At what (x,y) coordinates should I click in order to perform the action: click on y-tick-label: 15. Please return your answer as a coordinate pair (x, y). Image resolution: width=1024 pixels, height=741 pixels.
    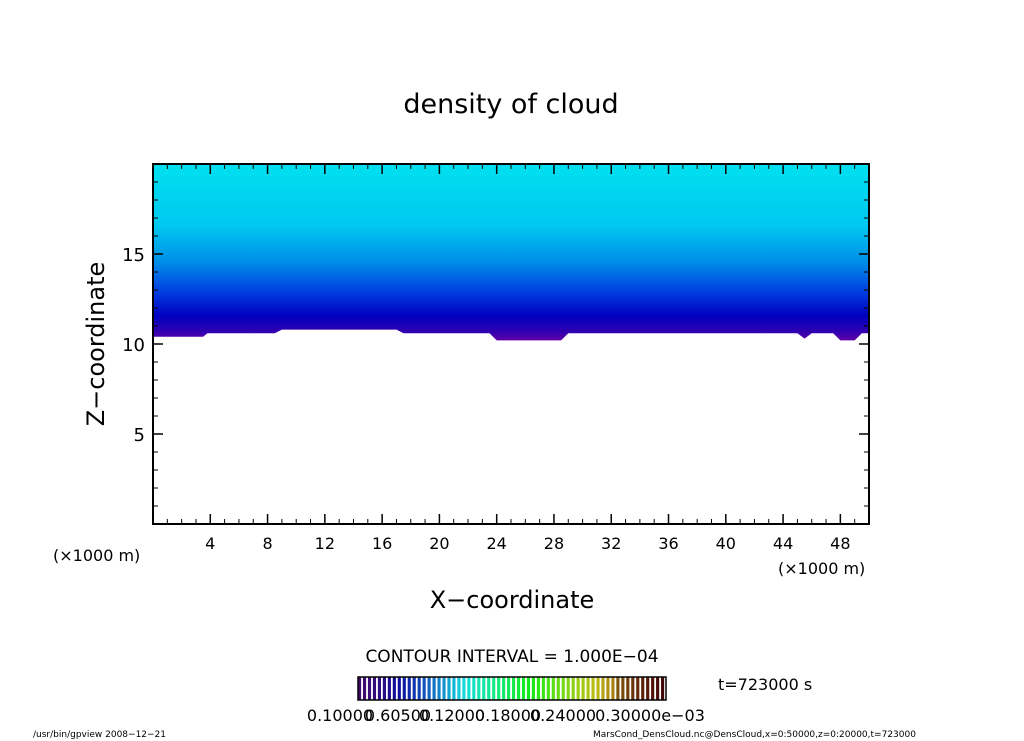
    Looking at the image, I should click on (133, 255).